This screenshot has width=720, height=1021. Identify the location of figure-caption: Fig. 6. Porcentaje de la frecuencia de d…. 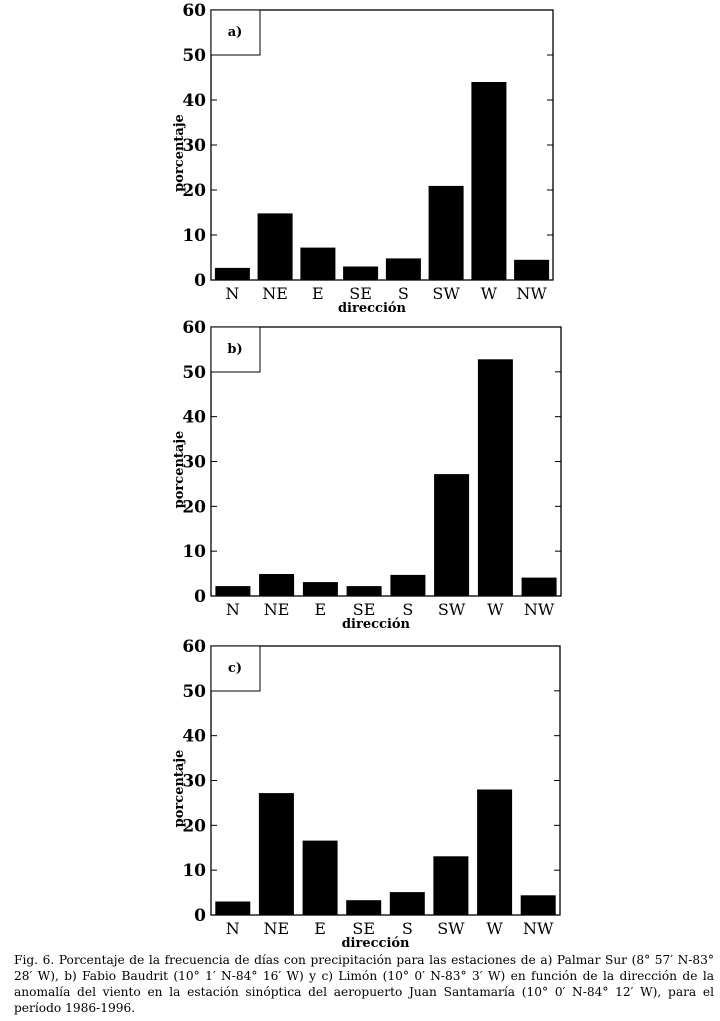
(364, 984).